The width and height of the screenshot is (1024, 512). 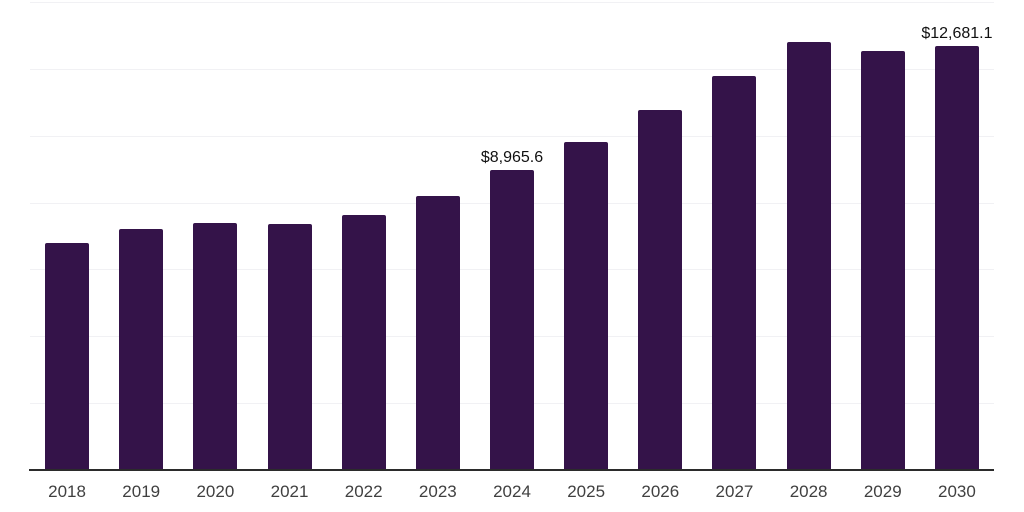 What do you see at coordinates (882, 491) in the screenshot?
I see `x-tick-label-2029: 2029` at bounding box center [882, 491].